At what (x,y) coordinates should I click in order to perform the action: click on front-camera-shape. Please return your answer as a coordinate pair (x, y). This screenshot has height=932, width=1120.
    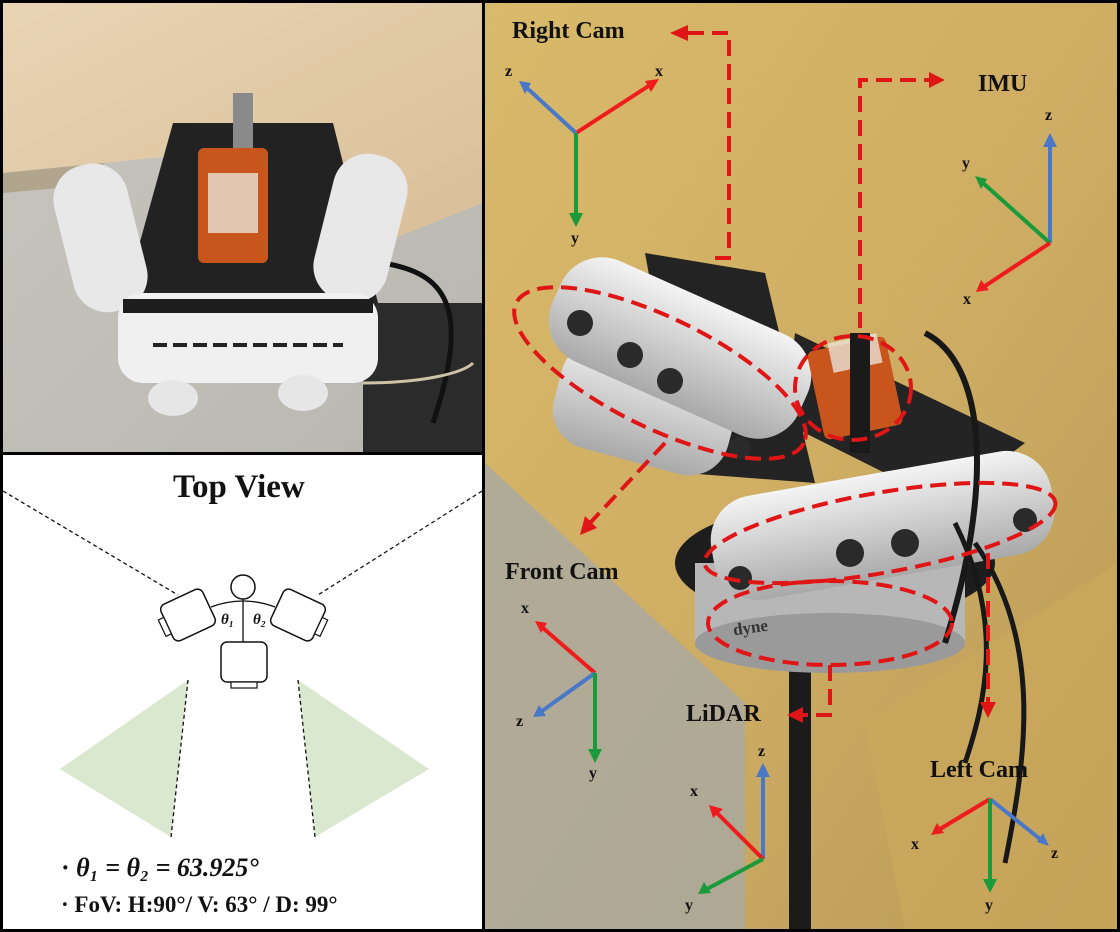
    Looking at the image, I should click on (244, 665).